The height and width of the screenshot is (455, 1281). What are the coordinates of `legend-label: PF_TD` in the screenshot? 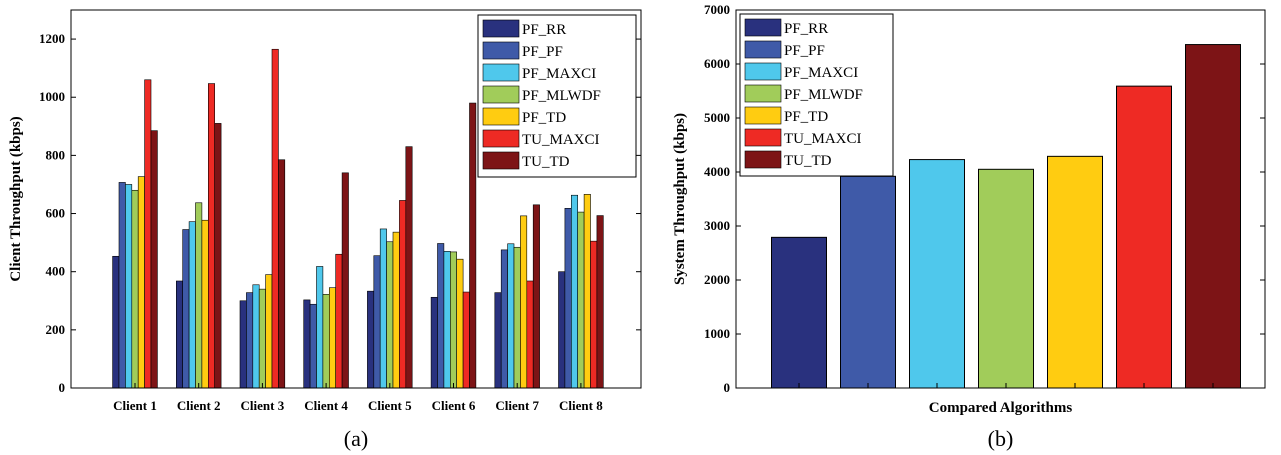 It's located at (544, 118).